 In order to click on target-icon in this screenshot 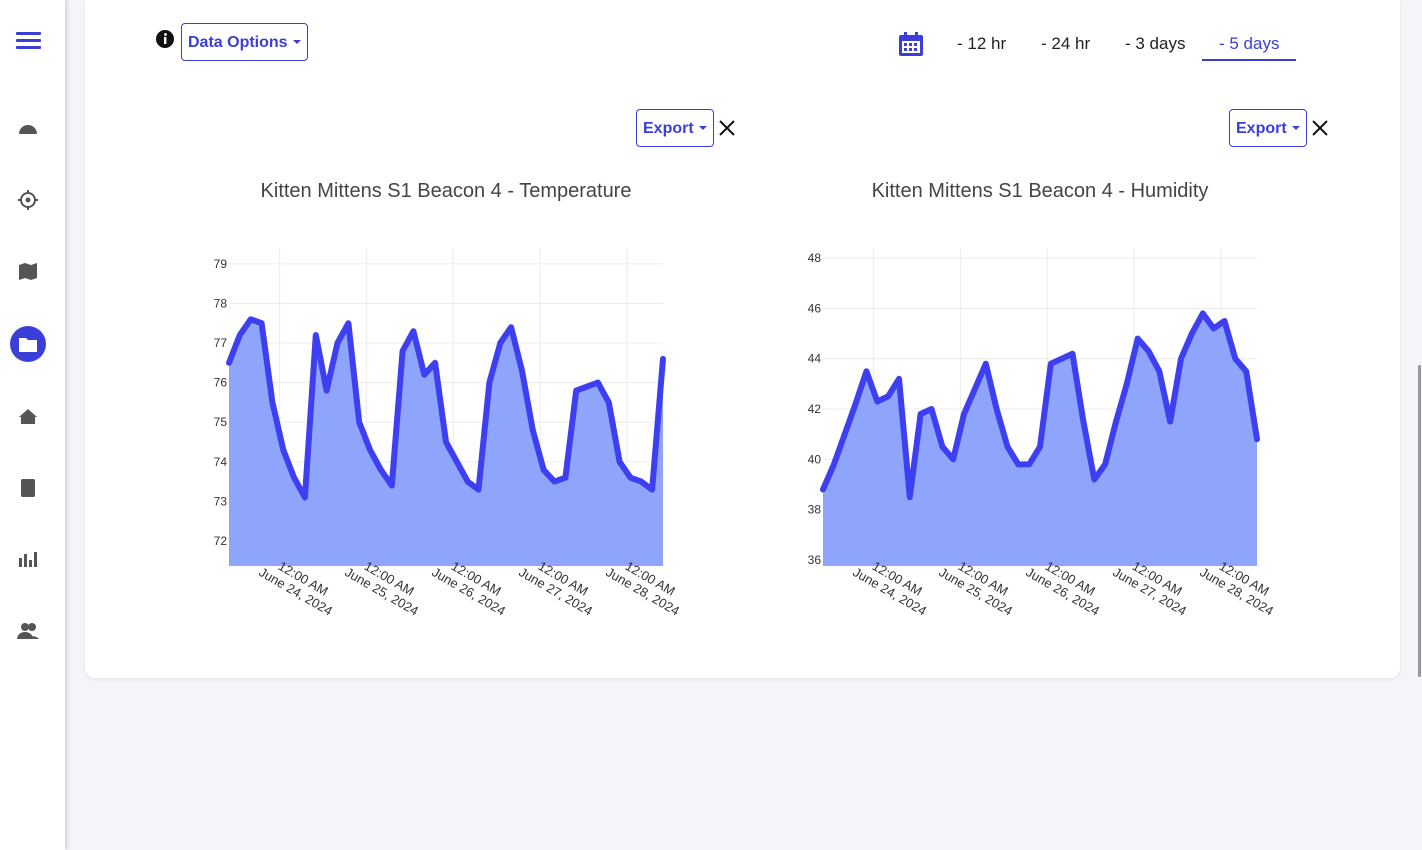, I will do `click(28, 200)`.